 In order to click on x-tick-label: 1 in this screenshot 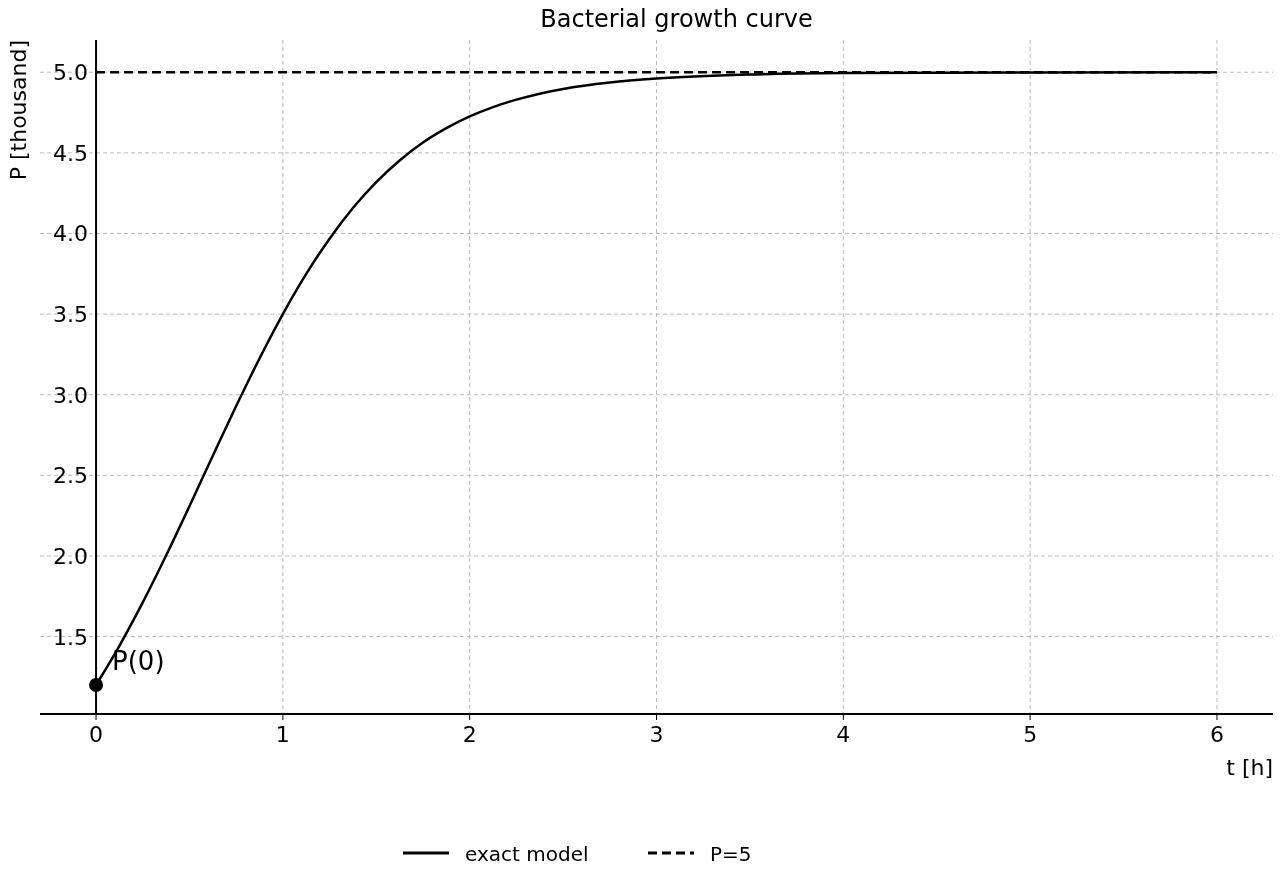, I will do `click(282, 734)`.